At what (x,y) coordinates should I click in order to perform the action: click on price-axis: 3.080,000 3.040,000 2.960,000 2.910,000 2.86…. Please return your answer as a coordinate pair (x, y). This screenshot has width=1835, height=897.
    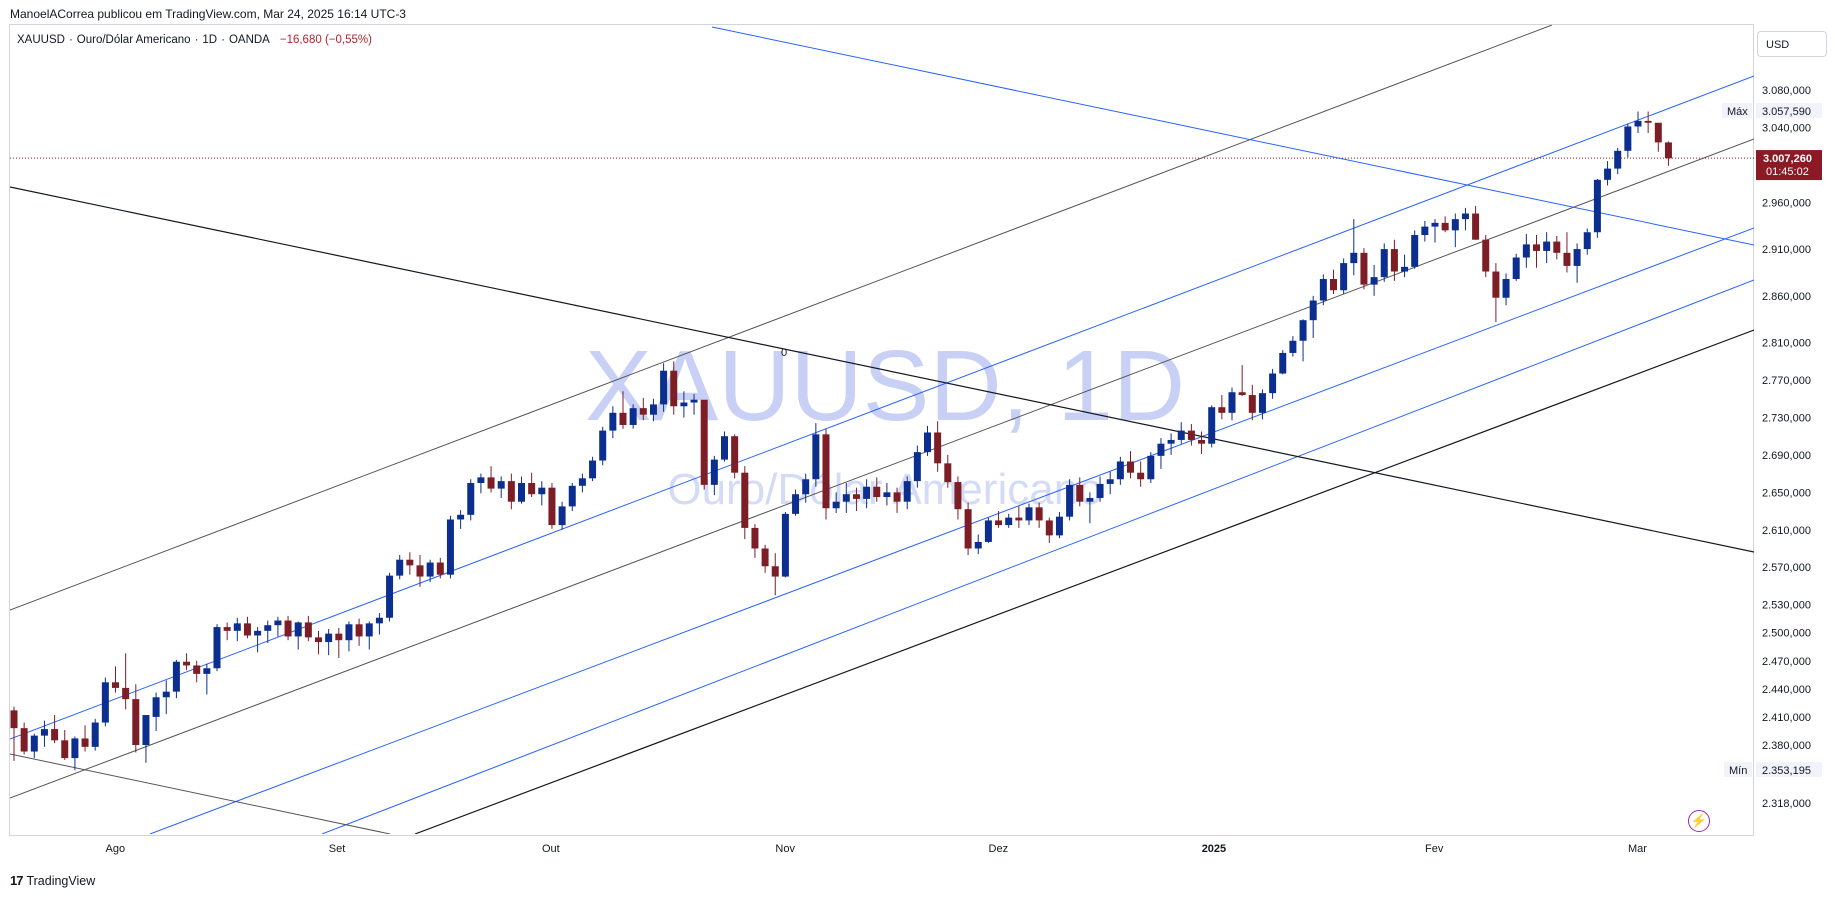
    Looking at the image, I should click on (1786, 447).